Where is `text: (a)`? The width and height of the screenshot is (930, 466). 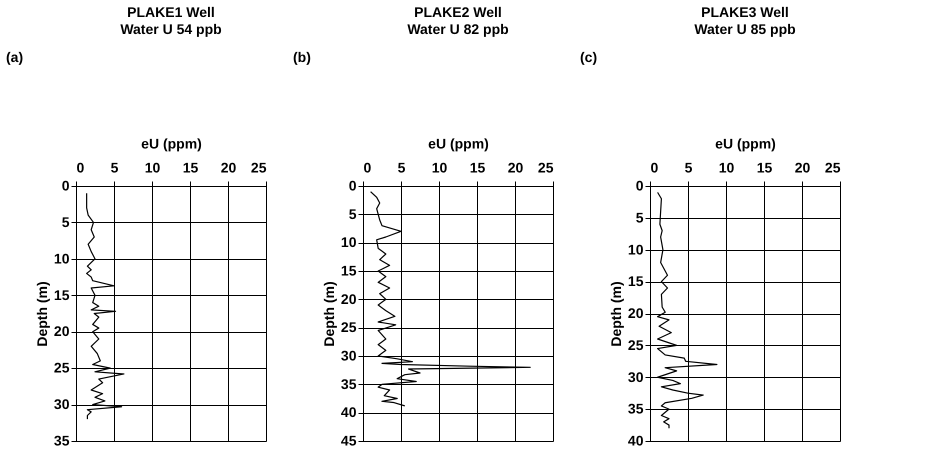
text: (a) is located at coordinates (15, 57).